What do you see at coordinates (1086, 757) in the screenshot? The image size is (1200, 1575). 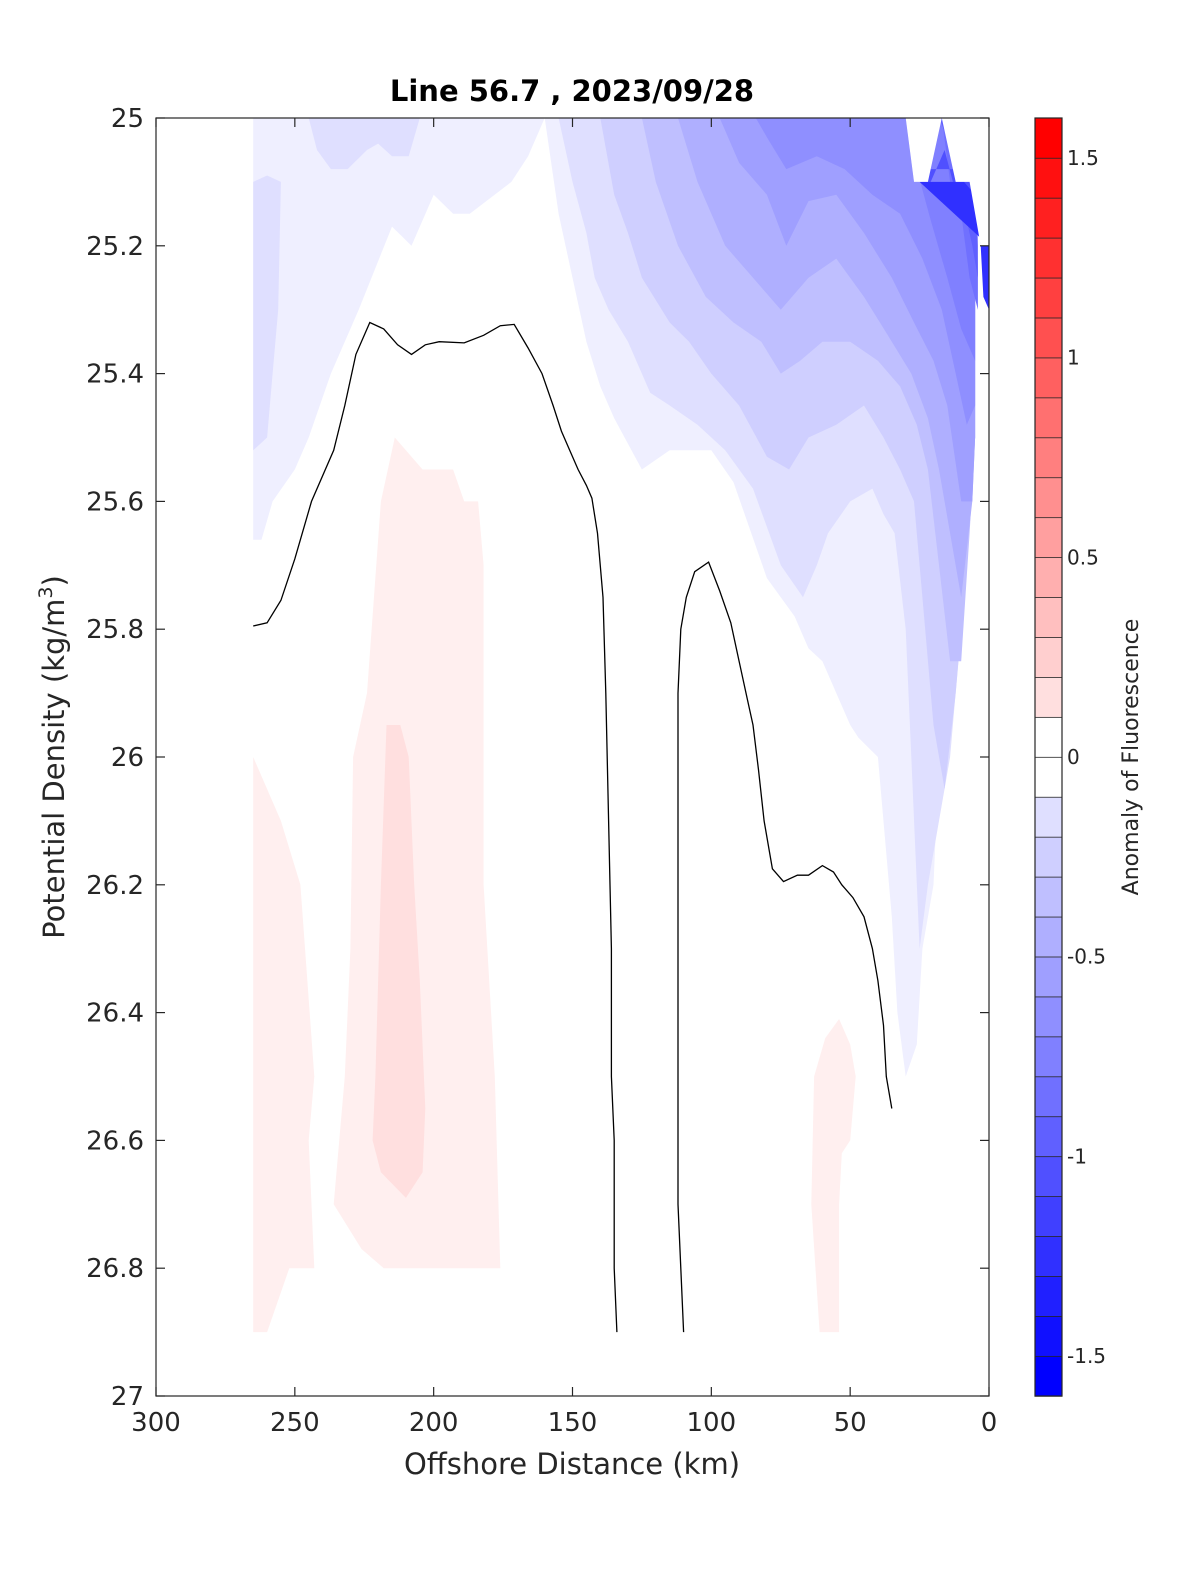 I see `colorbar-ticks: 1.5 1 0.5 0 -0.5 -1 -1.5` at bounding box center [1086, 757].